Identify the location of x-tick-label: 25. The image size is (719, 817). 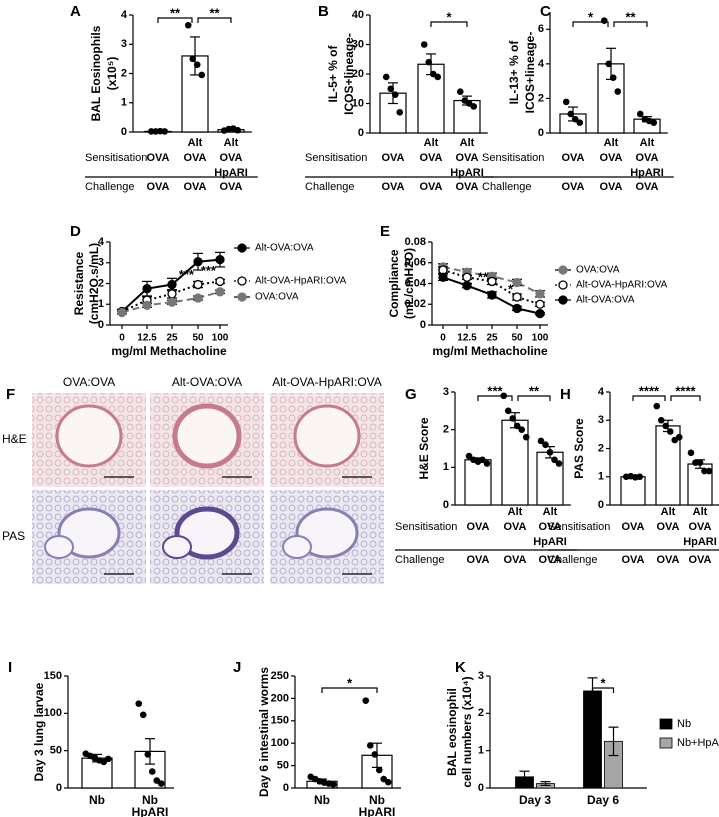
(172, 338).